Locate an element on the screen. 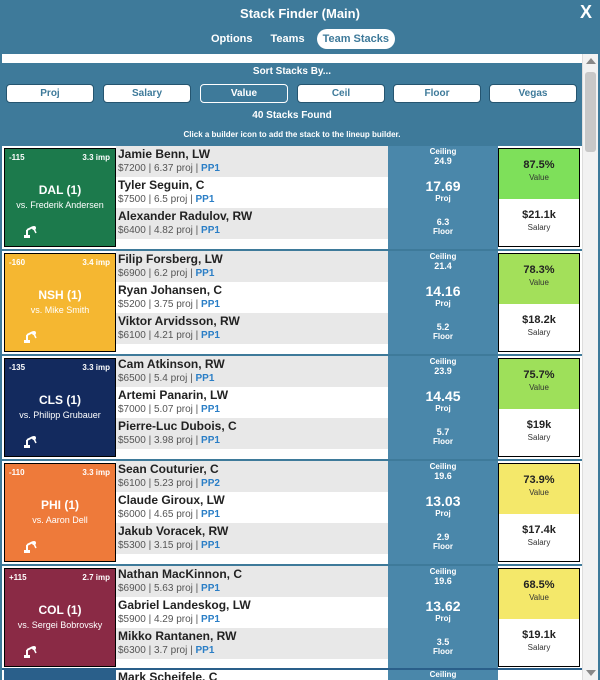  player-salary-proj: $5500 | 3.98 proj | is located at coordinates (160, 440).